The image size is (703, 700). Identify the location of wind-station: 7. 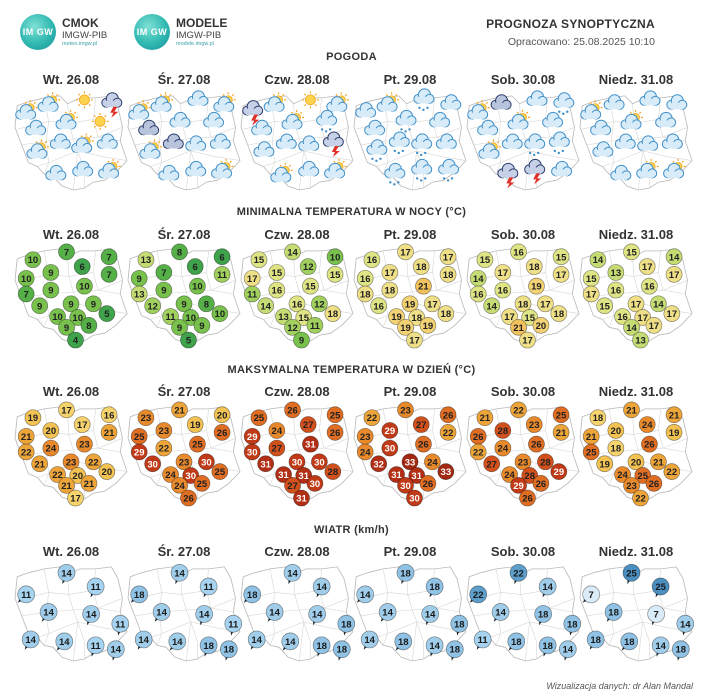
(656, 614).